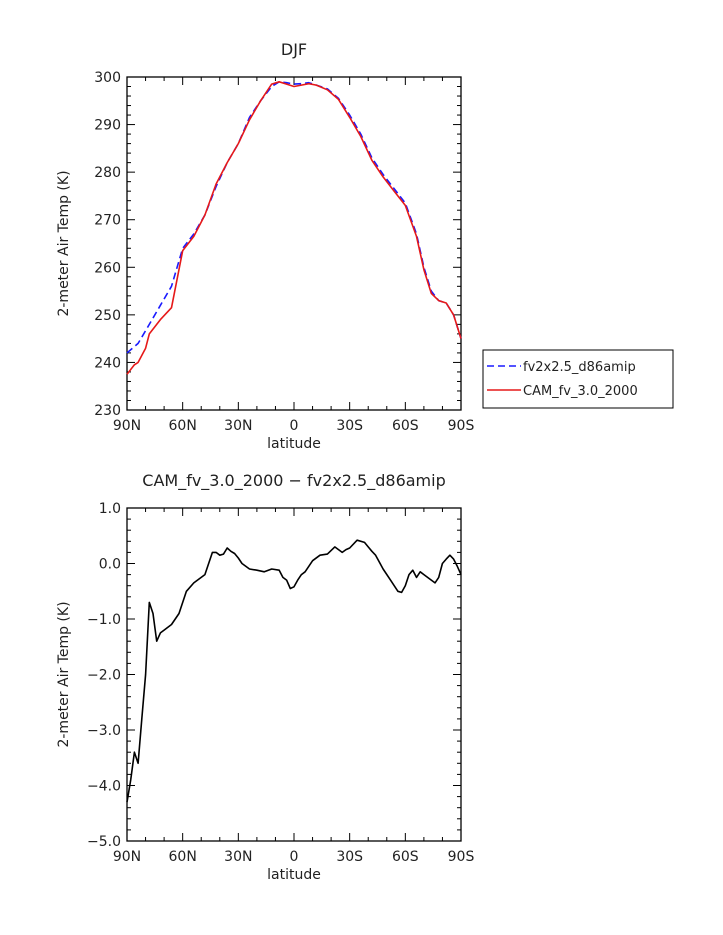  I want to click on y-tick-label: 1.0, so click(110, 509).